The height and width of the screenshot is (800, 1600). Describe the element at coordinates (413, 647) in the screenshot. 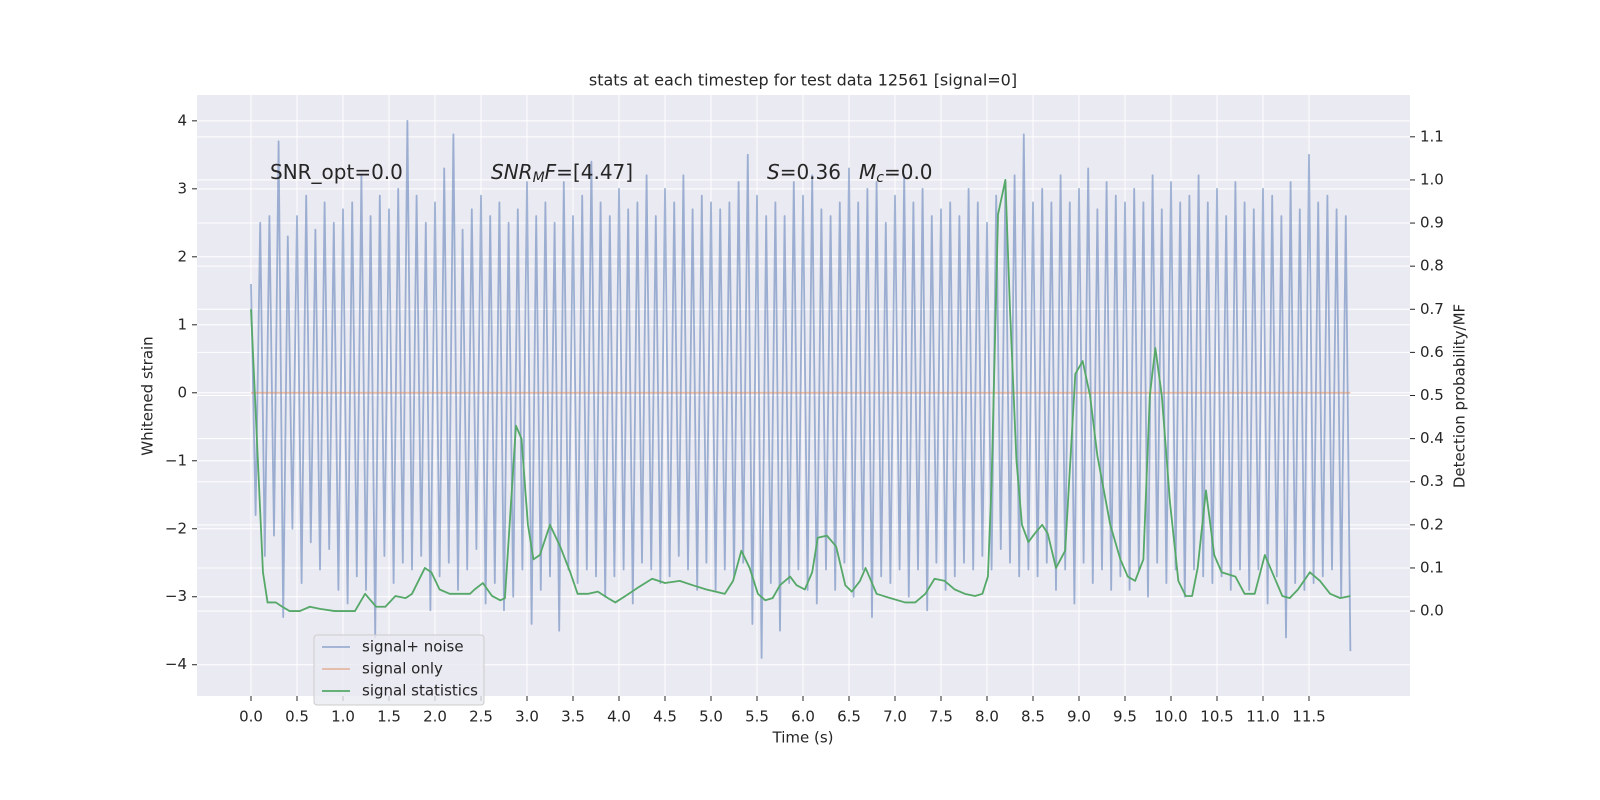

I see `legend-label: signal+ noise` at that location.